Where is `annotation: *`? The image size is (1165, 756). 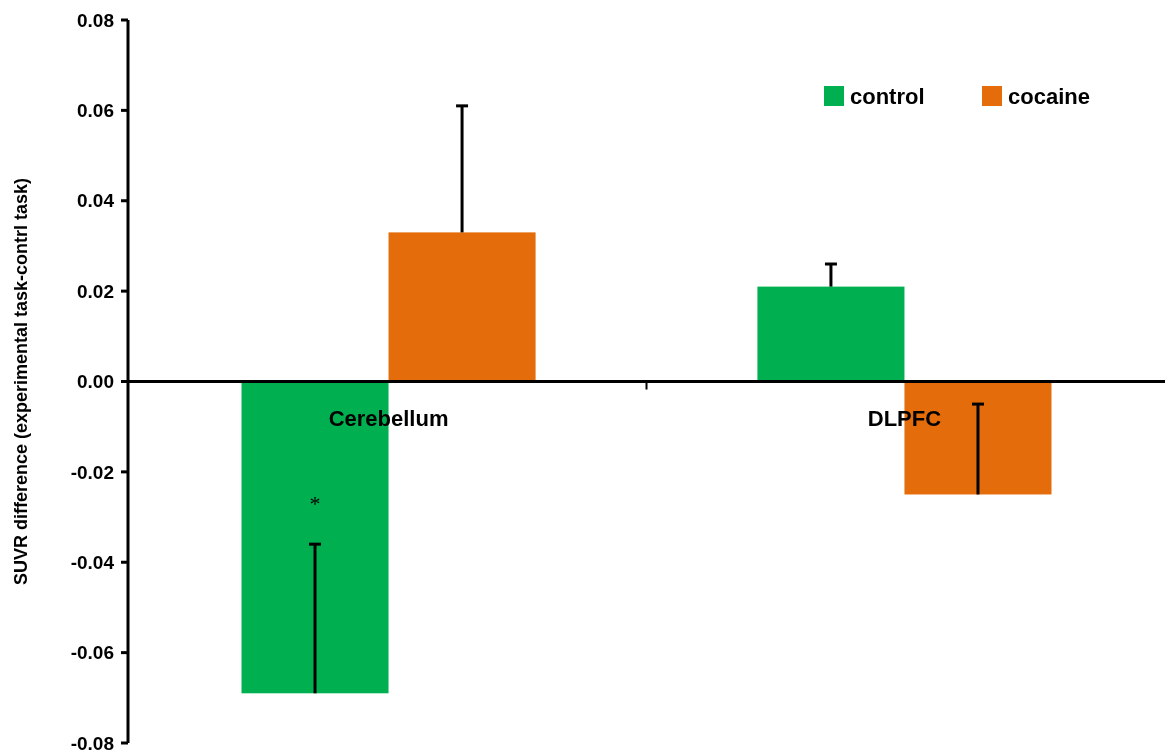
annotation: * is located at coordinates (315, 503).